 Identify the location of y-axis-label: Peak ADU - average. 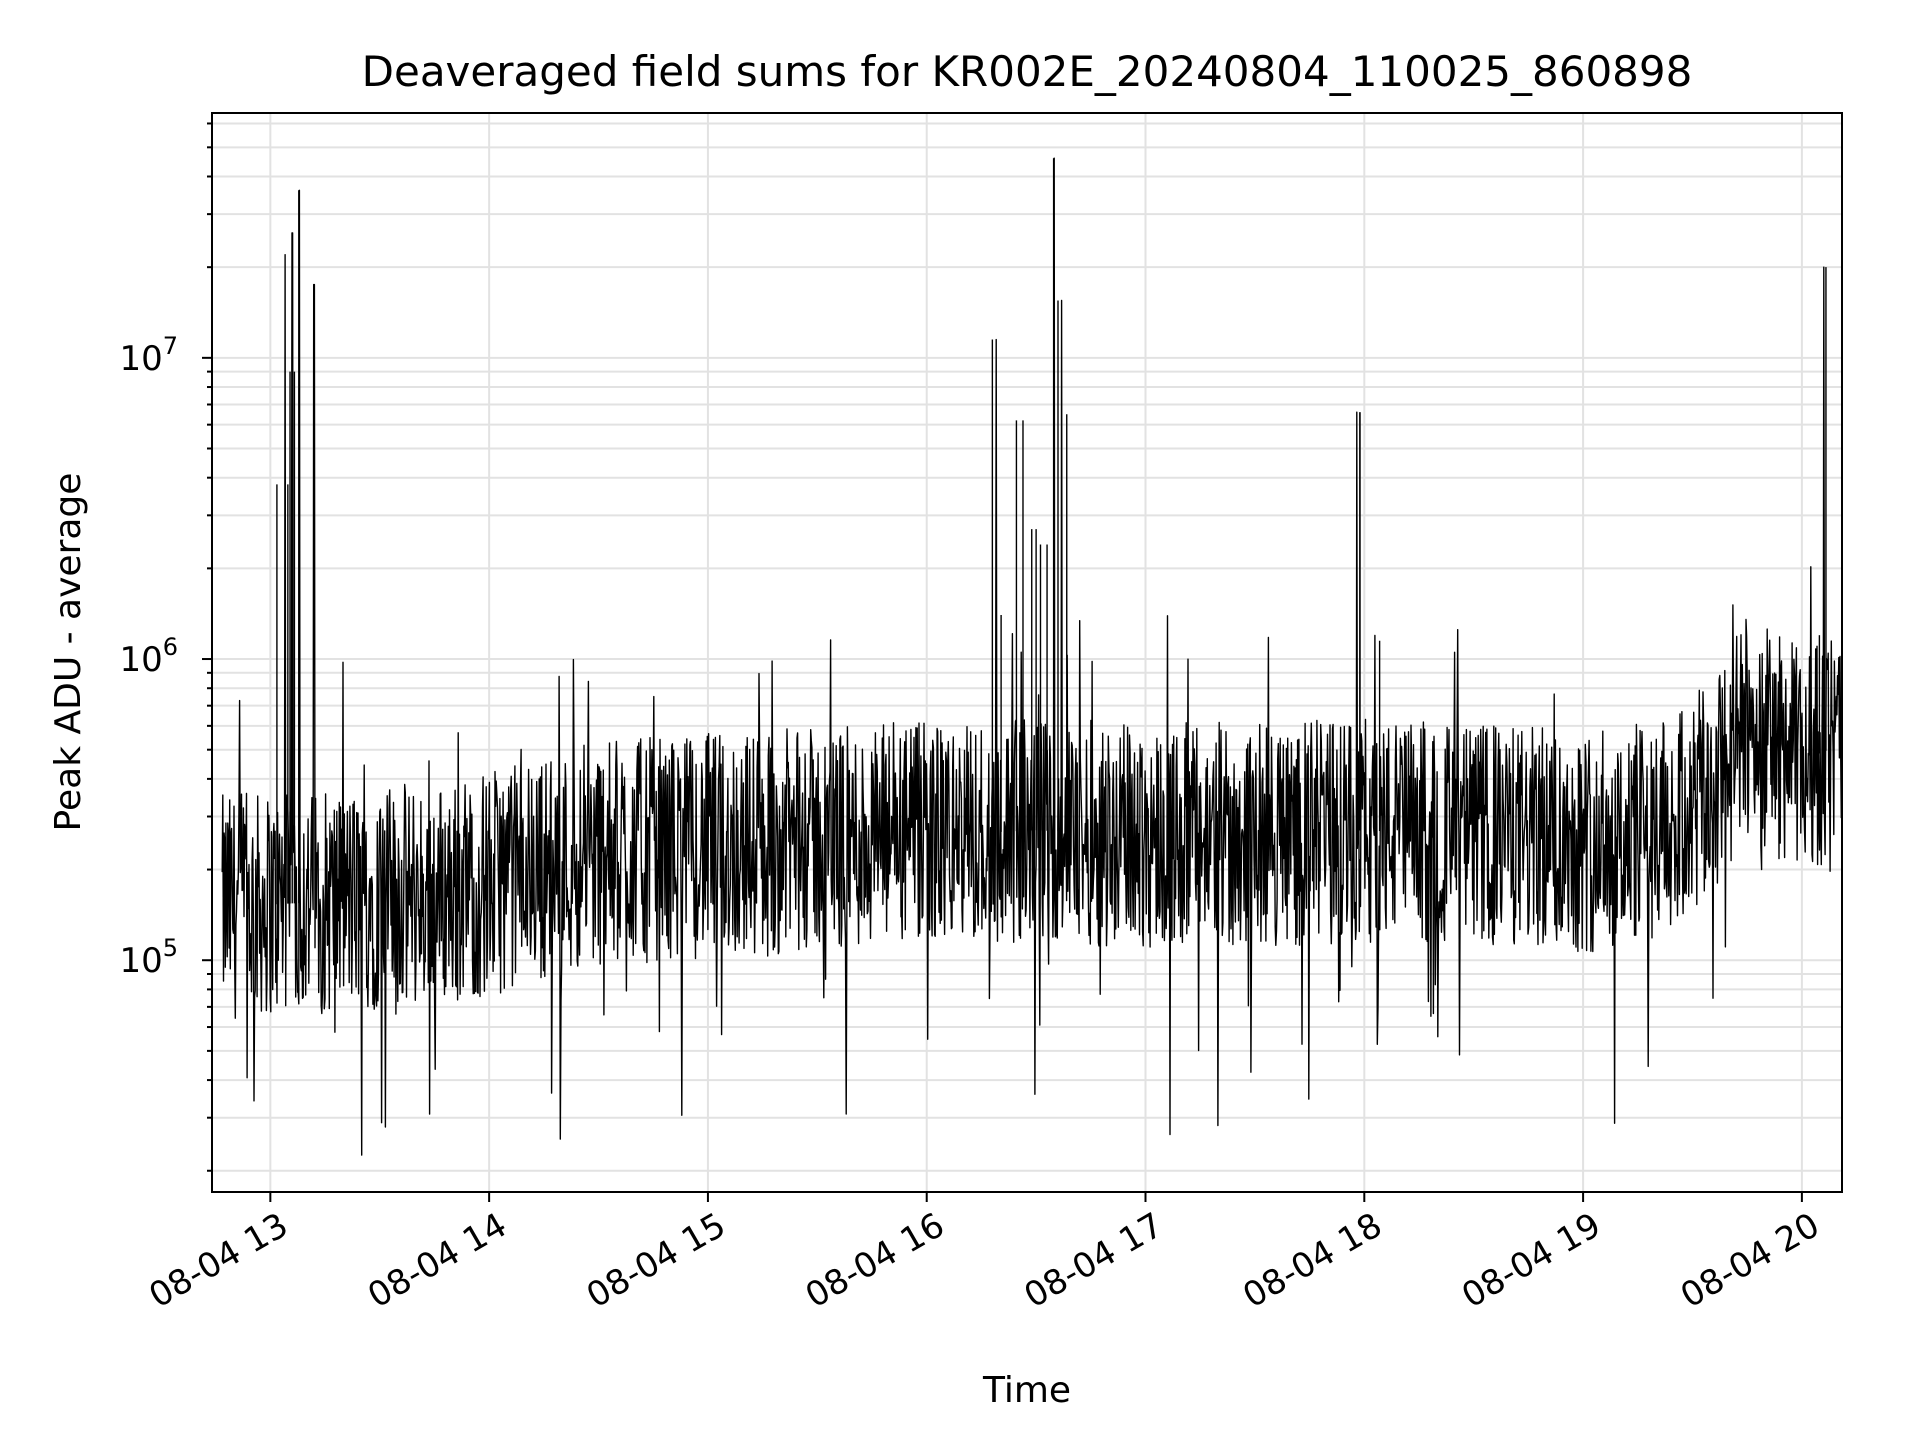
(68, 652).